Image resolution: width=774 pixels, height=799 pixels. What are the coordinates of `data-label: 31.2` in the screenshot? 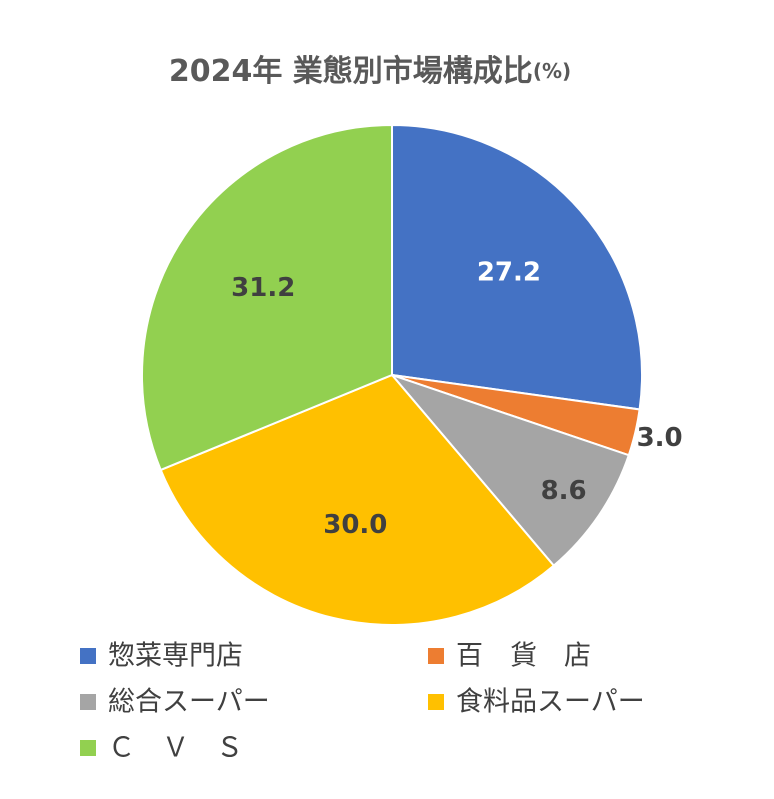 It's located at (263, 288).